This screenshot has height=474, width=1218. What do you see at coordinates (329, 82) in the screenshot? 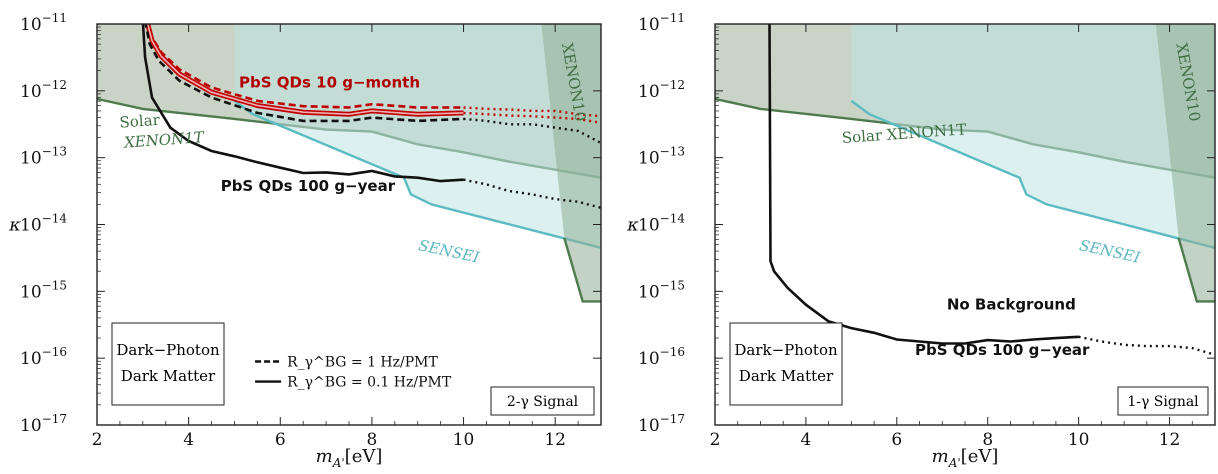
I see `red-series-label: PbS QDs 10 g−month` at bounding box center [329, 82].